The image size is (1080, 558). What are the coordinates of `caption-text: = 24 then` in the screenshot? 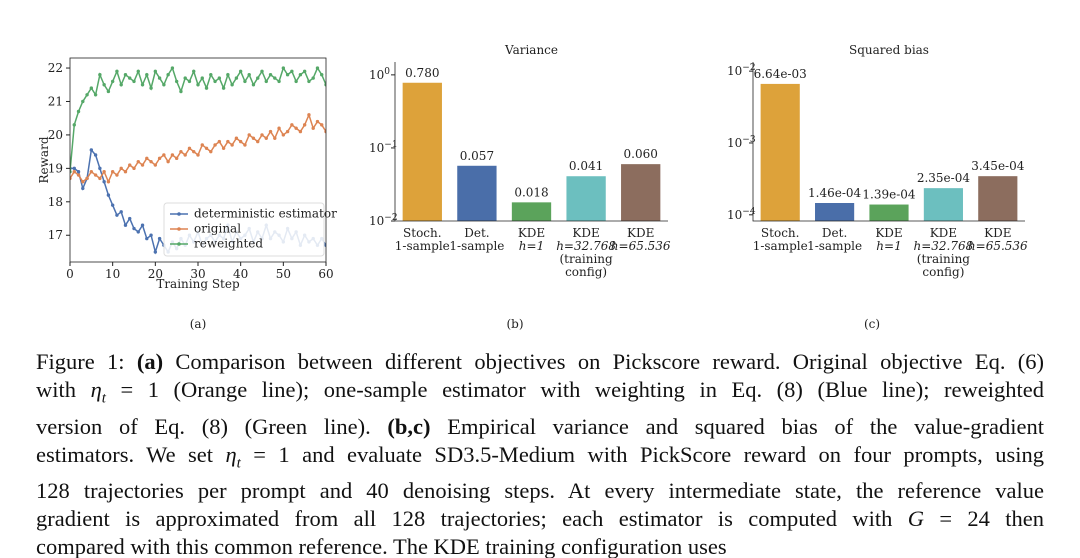 It's located at (983, 518).